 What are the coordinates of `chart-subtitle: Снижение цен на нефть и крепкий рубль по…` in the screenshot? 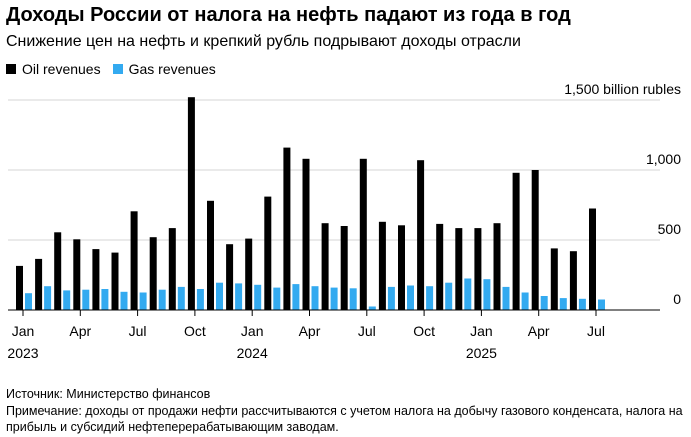 It's located at (263, 41).